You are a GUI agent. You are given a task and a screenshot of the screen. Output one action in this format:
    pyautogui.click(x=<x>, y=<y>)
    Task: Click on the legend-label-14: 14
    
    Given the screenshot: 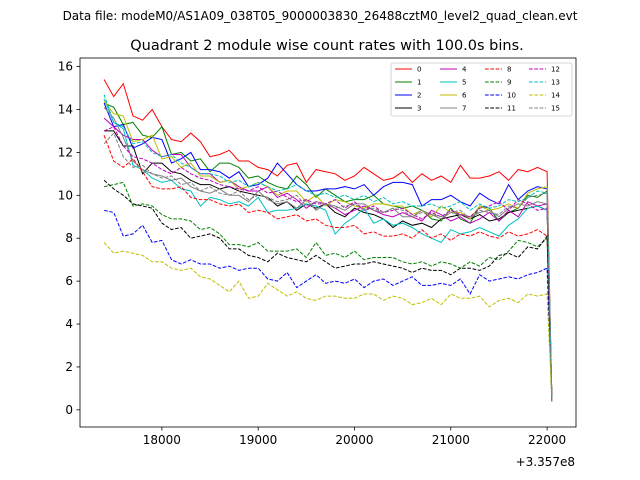 What is the action you would take?
    pyautogui.click(x=555, y=96)
    